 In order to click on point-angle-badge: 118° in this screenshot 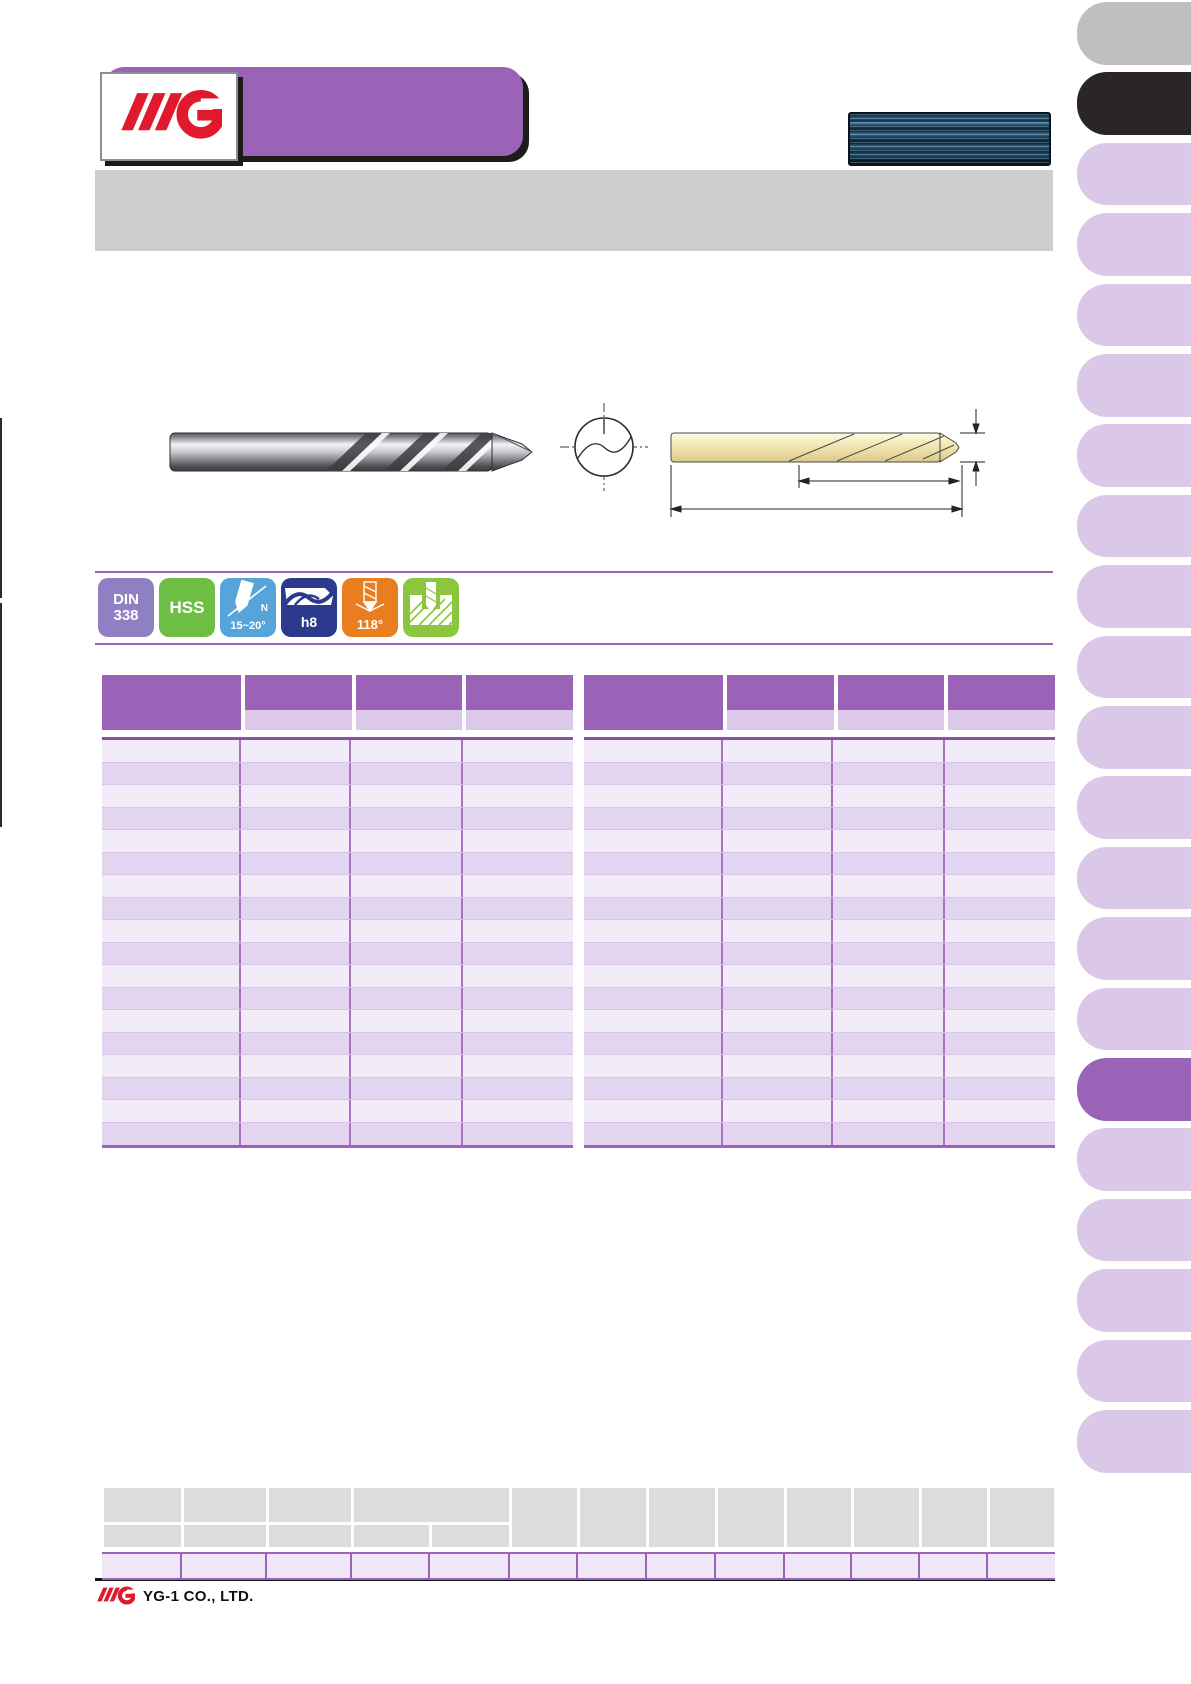, I will do `click(370, 607)`.